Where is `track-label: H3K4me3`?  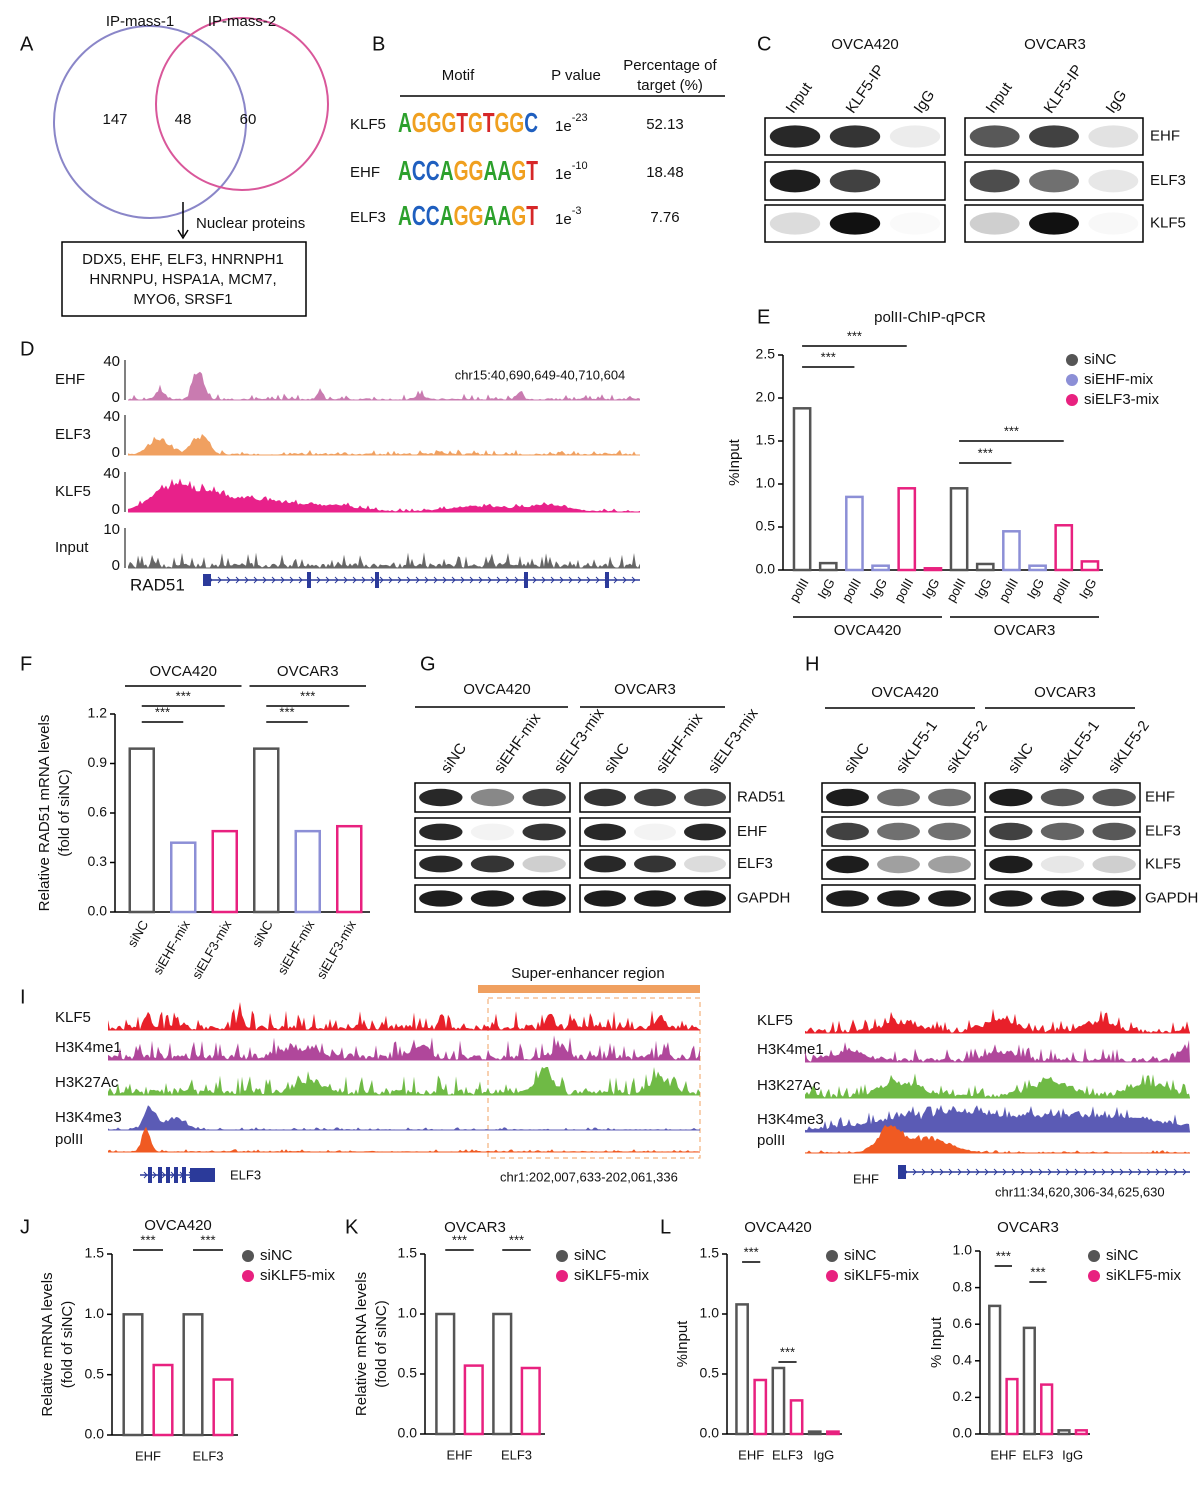
track-label: H3K4me3 is located at coordinates (88, 1117).